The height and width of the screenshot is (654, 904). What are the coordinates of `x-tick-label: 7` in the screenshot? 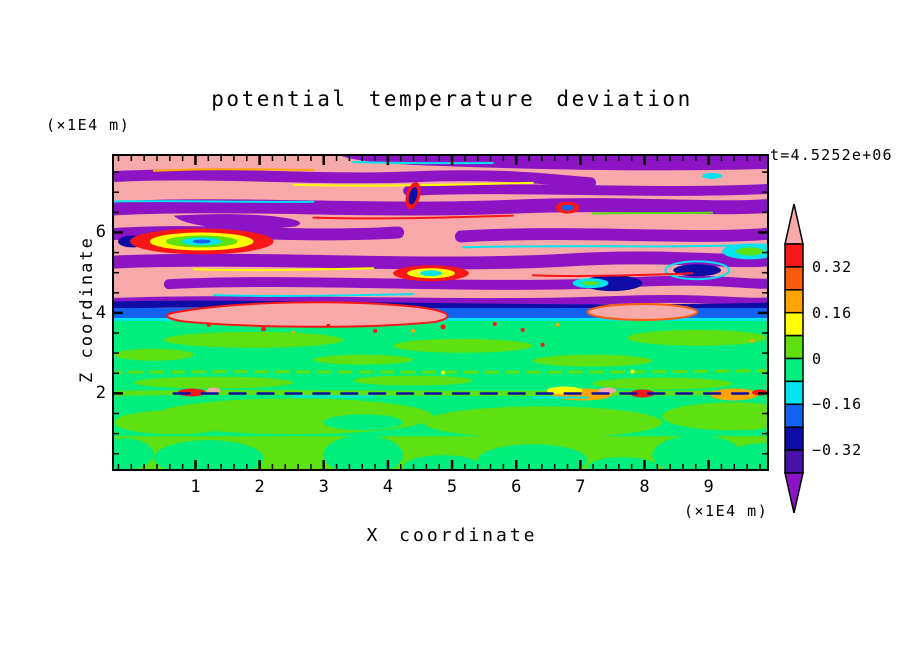 It's located at (580, 487).